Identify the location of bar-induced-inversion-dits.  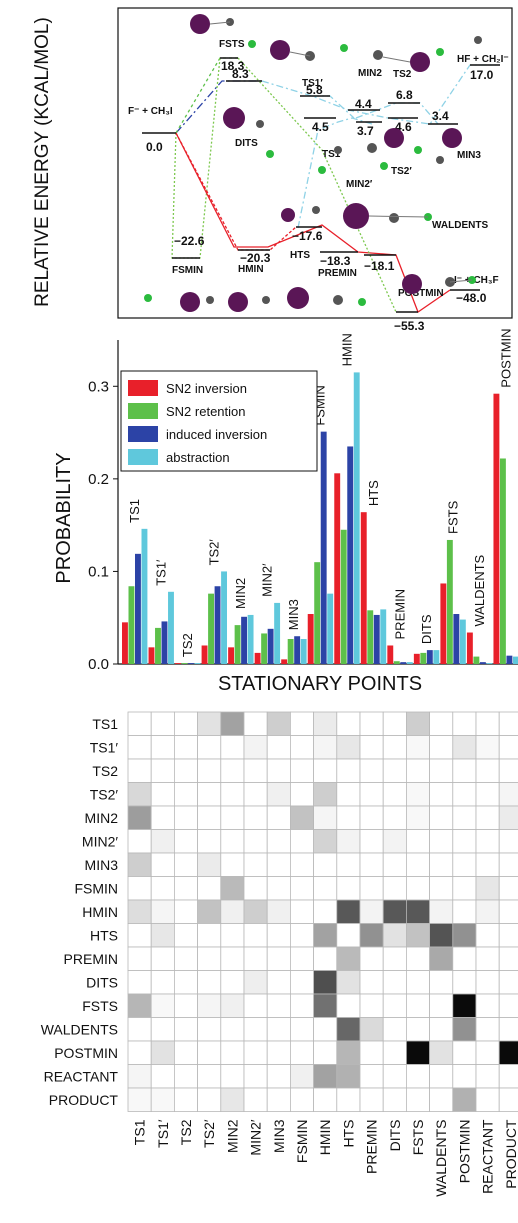
(429, 657).